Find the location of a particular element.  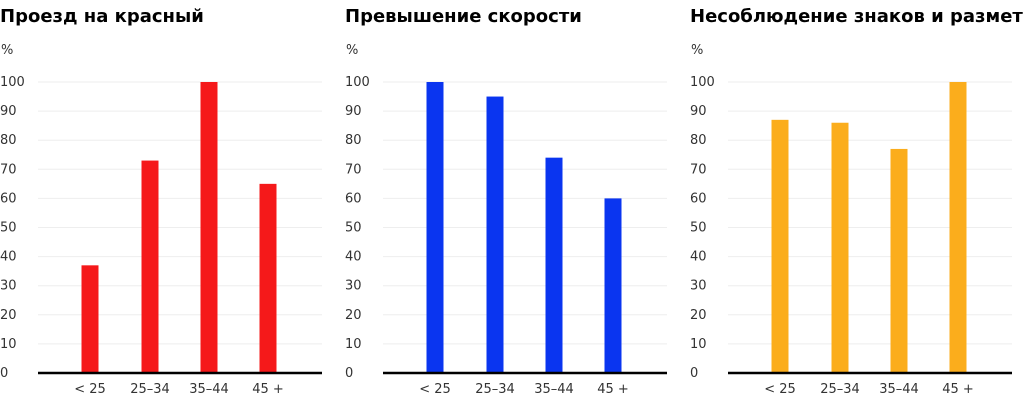

chart-title: Превышение скорости is located at coordinates (463, 16).